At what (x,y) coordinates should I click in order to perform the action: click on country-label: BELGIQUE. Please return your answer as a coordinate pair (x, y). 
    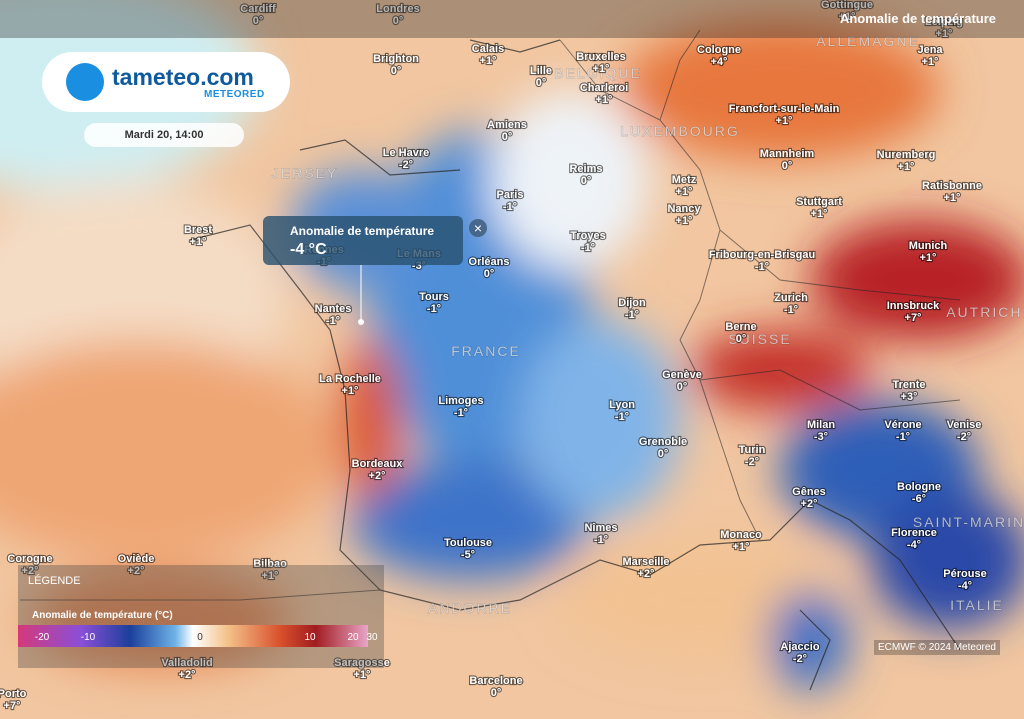
    Looking at the image, I should click on (598, 73).